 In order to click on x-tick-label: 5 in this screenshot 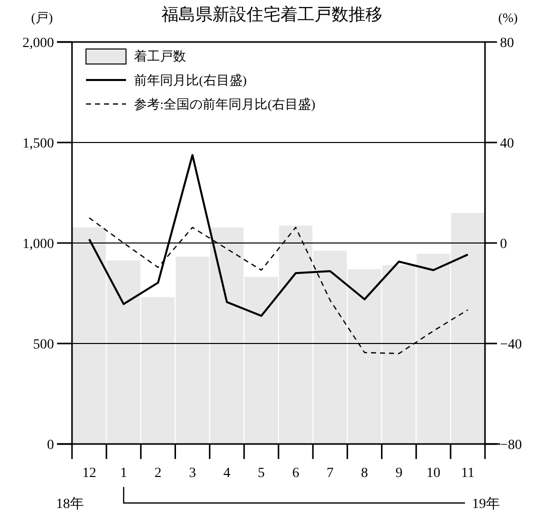, I will do `click(261, 473)`.